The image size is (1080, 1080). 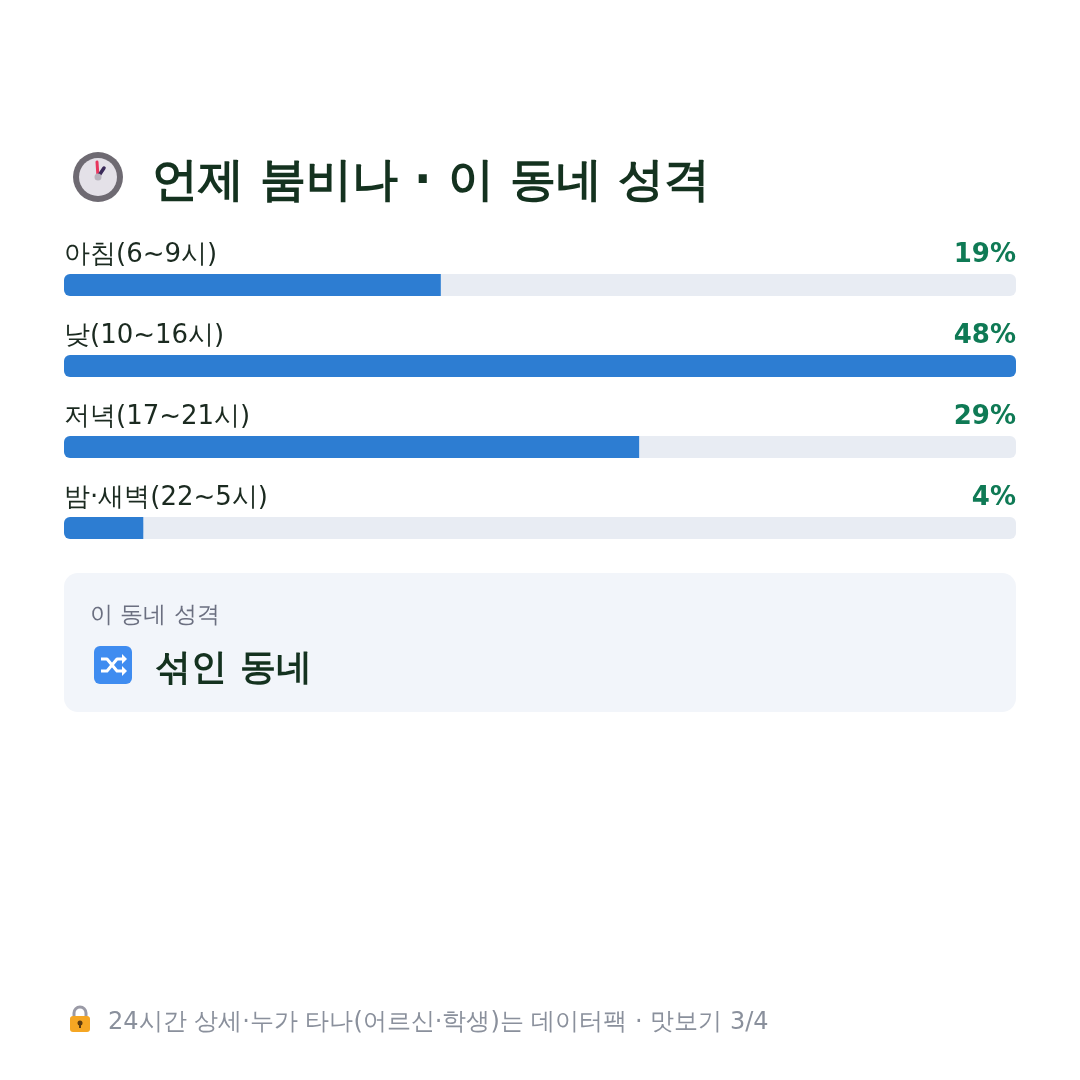 I want to click on data-label: 4%, so click(x=993, y=496).